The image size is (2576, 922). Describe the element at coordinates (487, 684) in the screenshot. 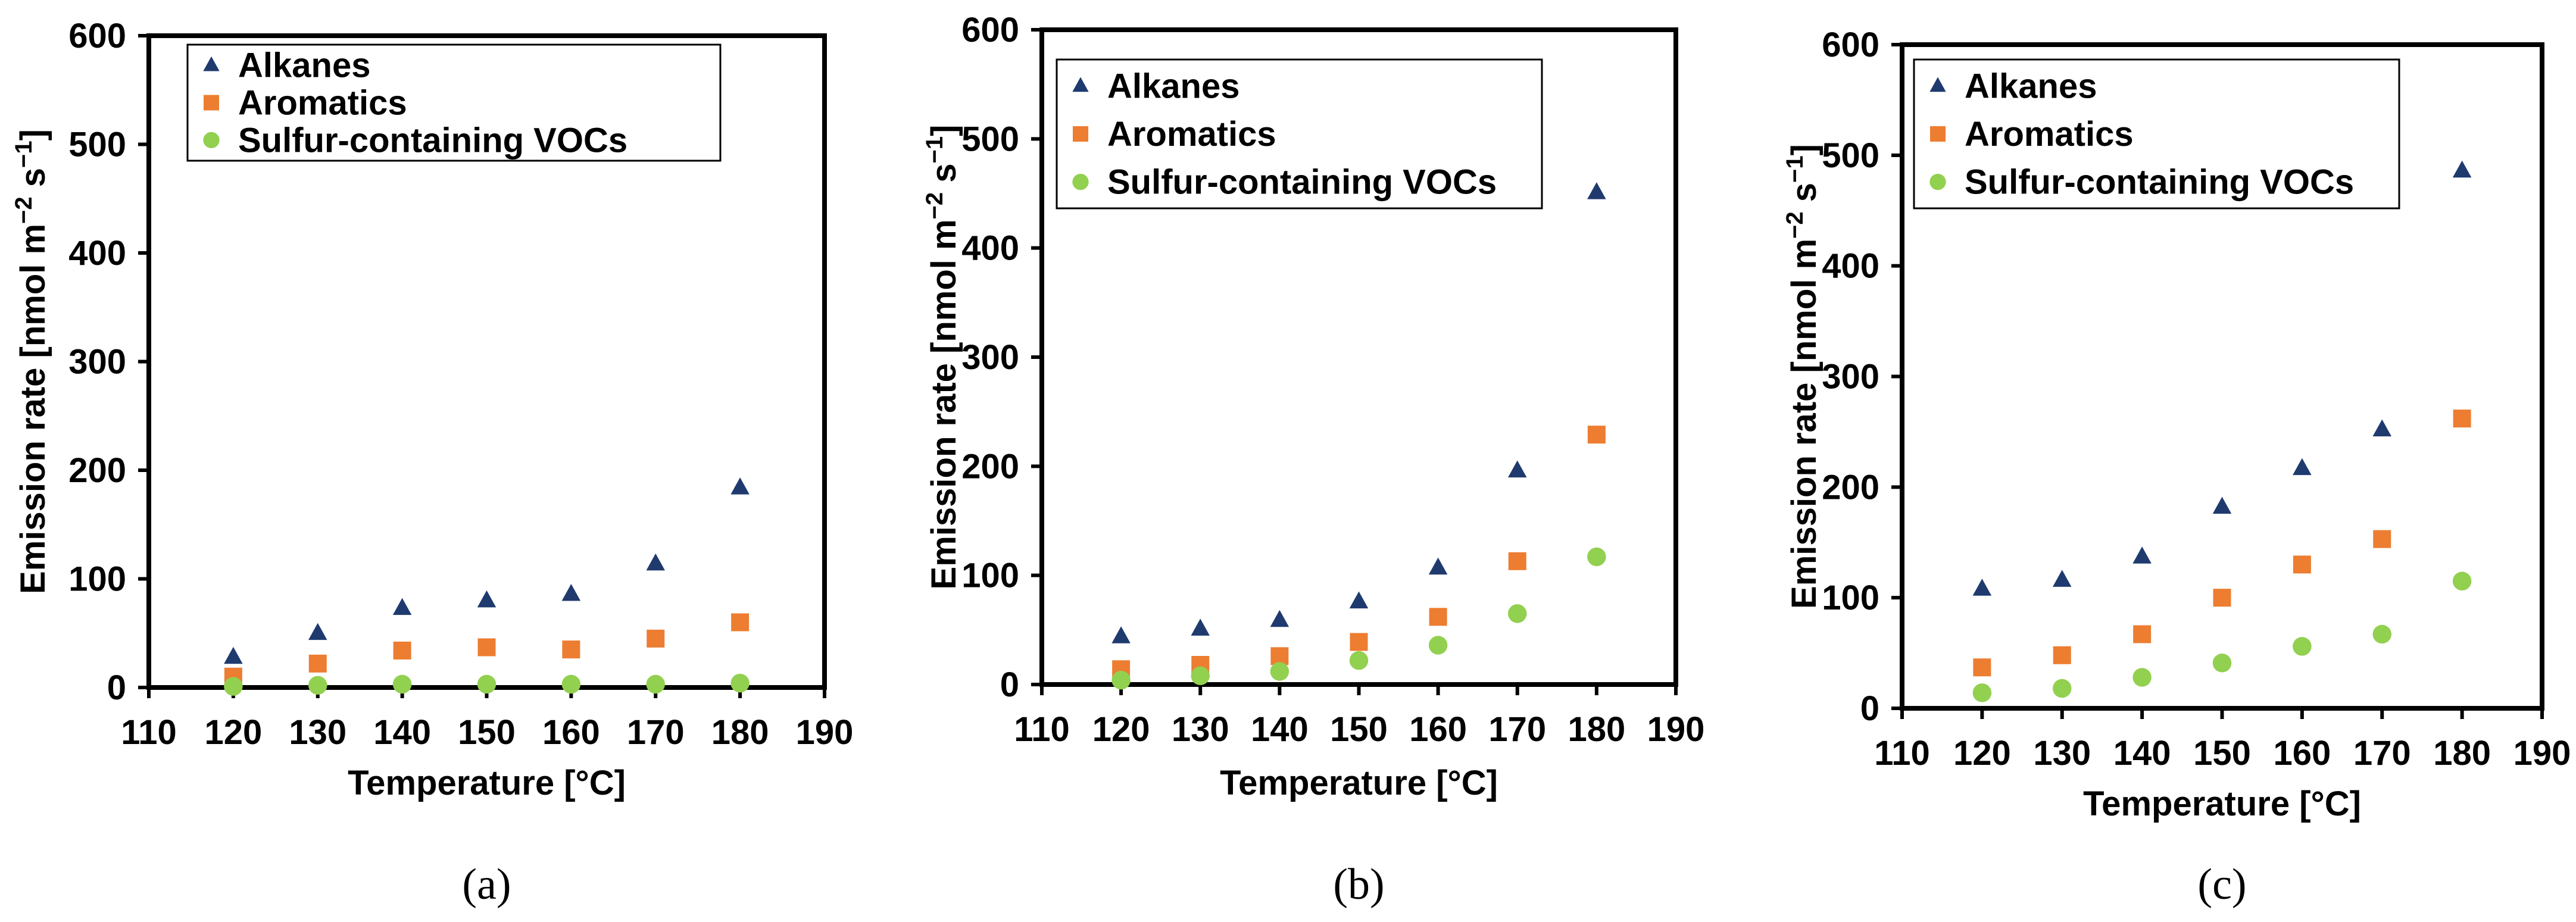

I see `series-sulfur-containing-vocs` at that location.